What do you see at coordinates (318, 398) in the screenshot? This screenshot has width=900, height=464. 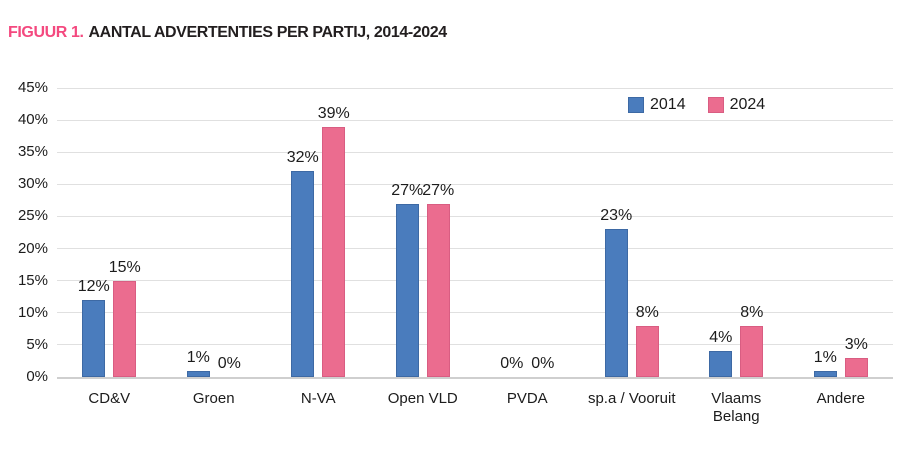 I see `x-category-label-2: N-VA` at bounding box center [318, 398].